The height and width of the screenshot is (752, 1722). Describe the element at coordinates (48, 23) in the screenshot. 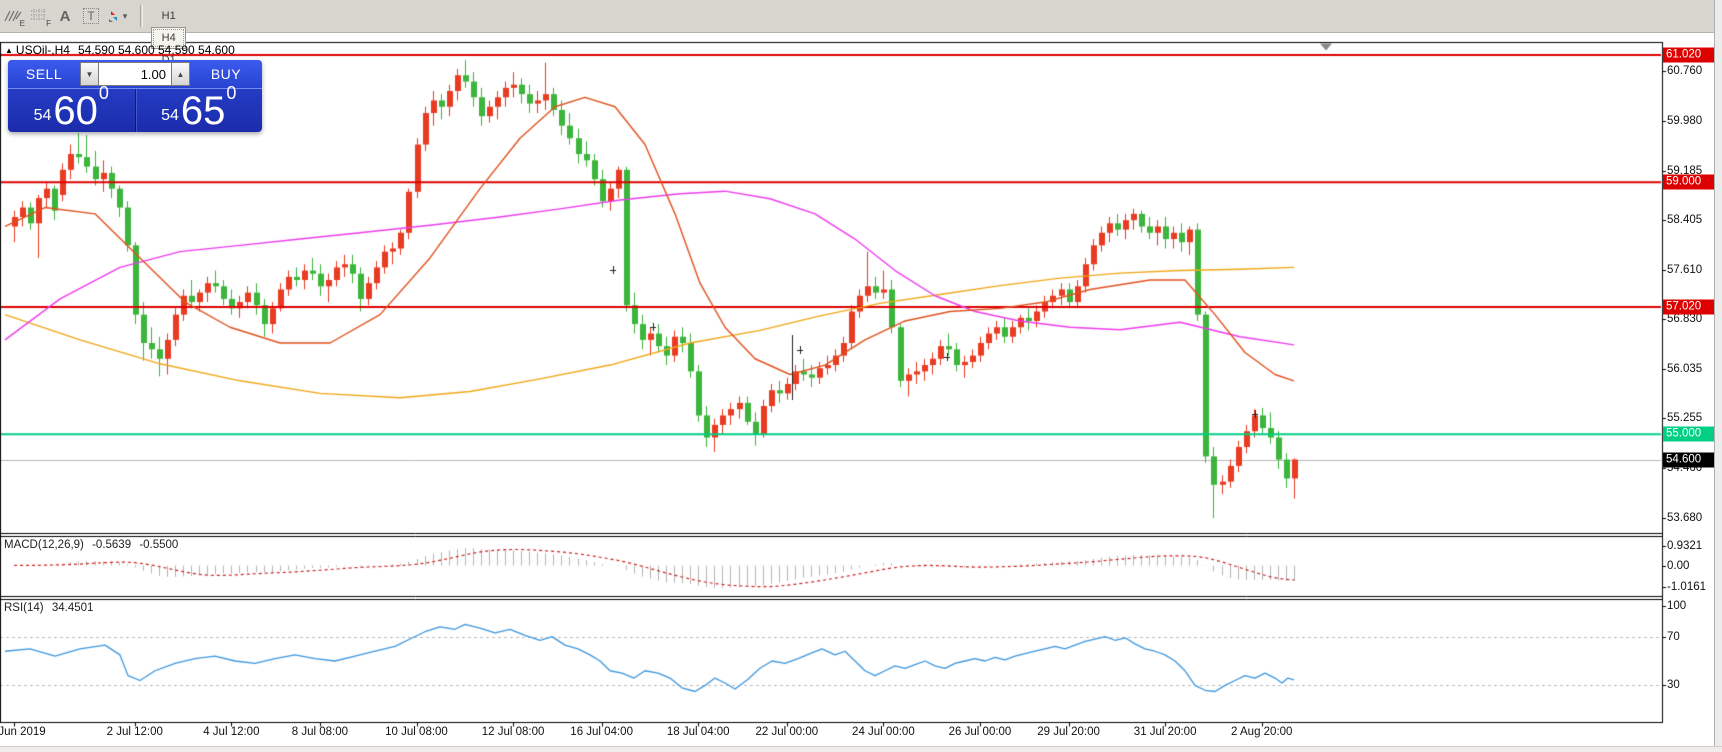

I see `sub-letter-f: F` at that location.